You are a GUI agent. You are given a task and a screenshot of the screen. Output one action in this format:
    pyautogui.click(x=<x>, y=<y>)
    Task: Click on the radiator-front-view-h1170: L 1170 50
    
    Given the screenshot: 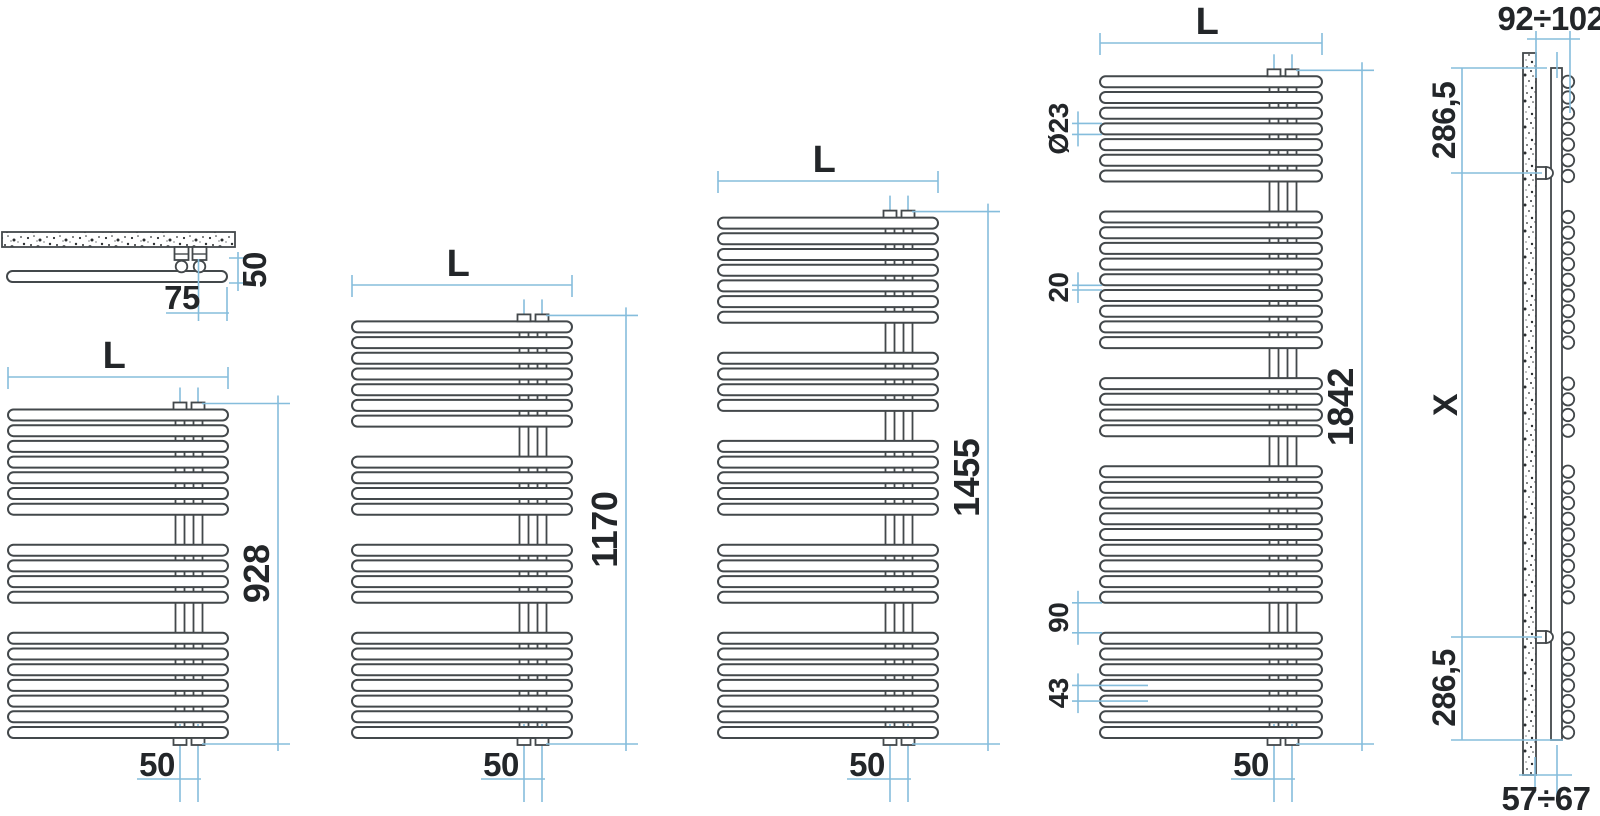 What is the action you would take?
    pyautogui.click(x=494, y=522)
    